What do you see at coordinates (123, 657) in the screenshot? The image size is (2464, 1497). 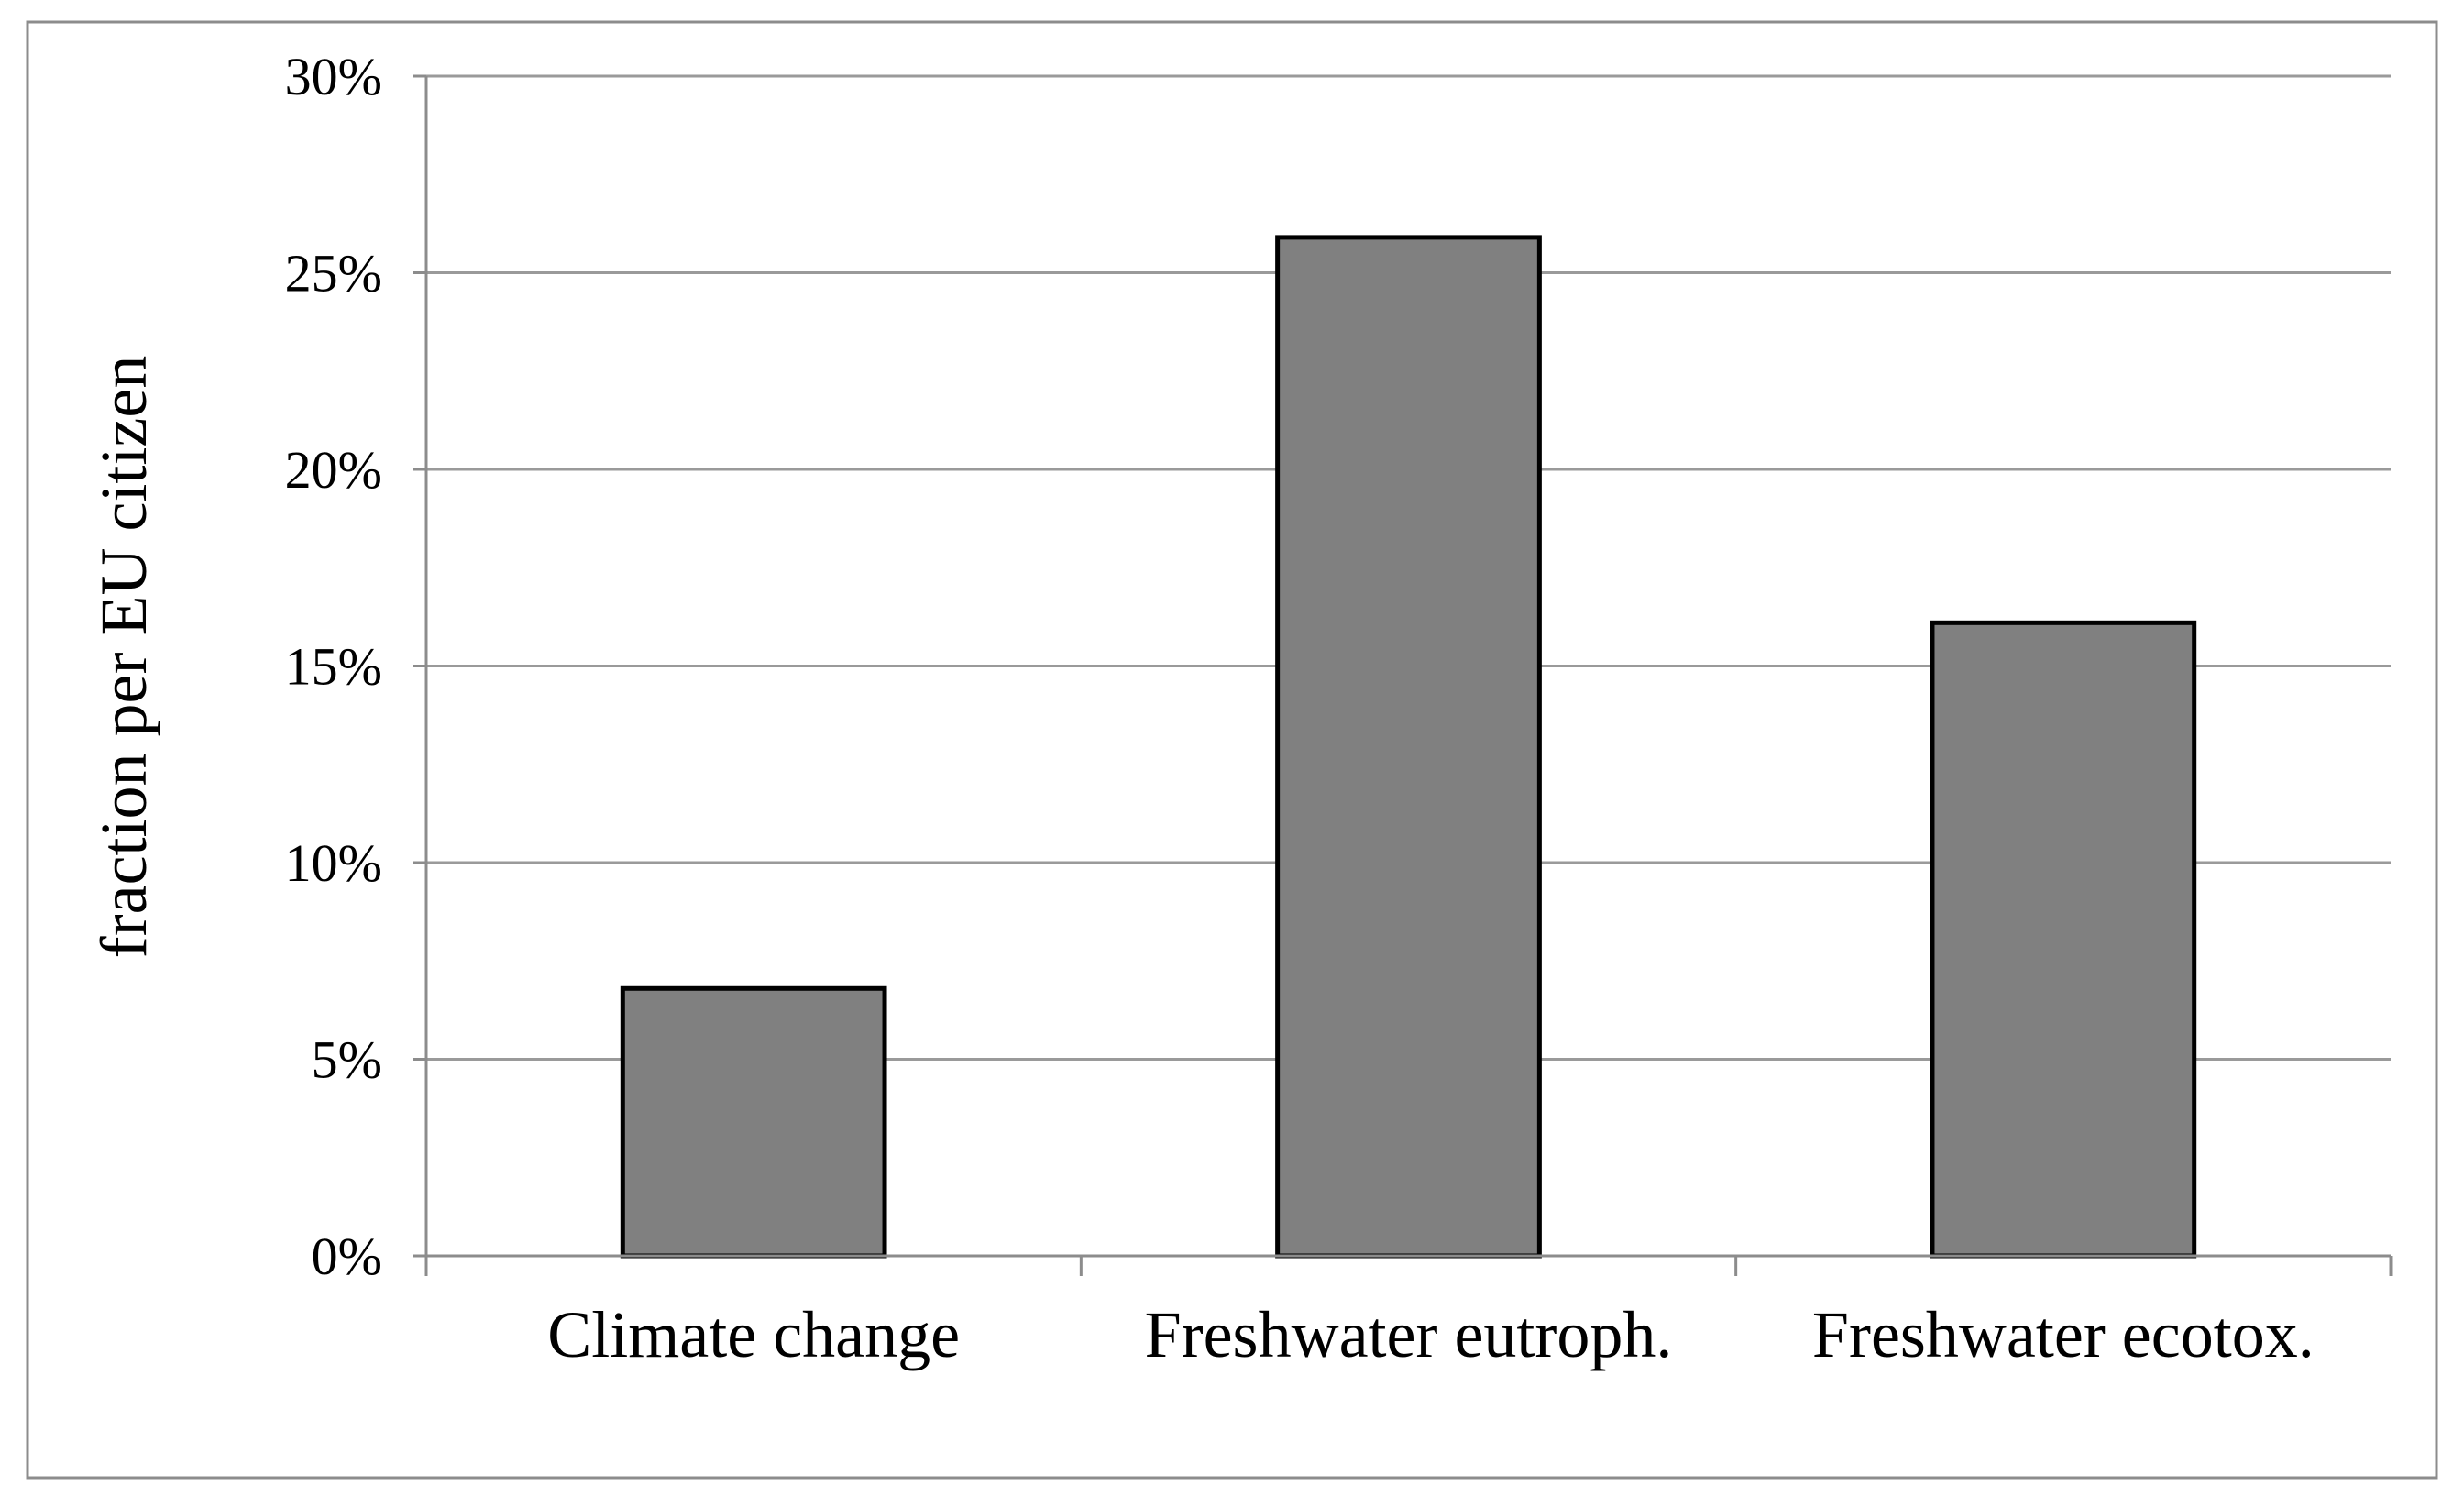 I see `y-axis-title: fraction per EU citizen` at bounding box center [123, 657].